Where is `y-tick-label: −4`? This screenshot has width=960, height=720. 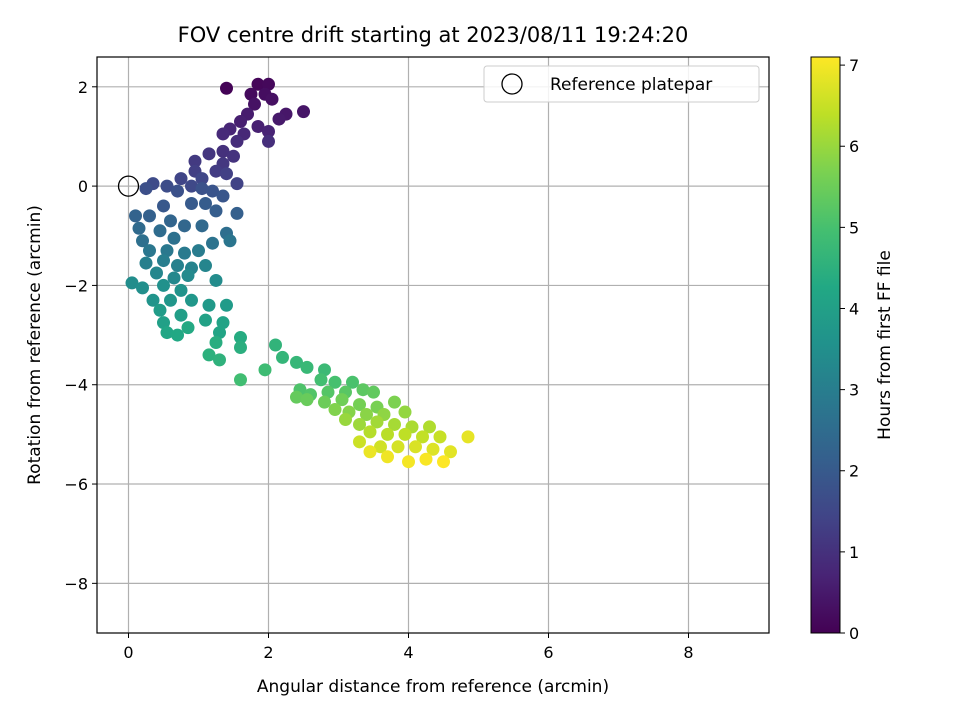 y-tick-label: −4 is located at coordinates (76, 385).